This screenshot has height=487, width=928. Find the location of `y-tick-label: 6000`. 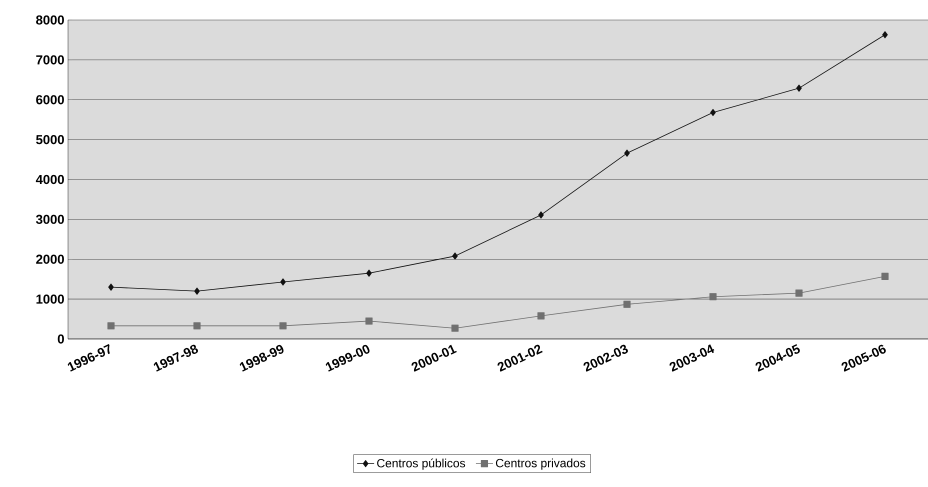

y-tick-label: 6000 is located at coordinates (50, 99).